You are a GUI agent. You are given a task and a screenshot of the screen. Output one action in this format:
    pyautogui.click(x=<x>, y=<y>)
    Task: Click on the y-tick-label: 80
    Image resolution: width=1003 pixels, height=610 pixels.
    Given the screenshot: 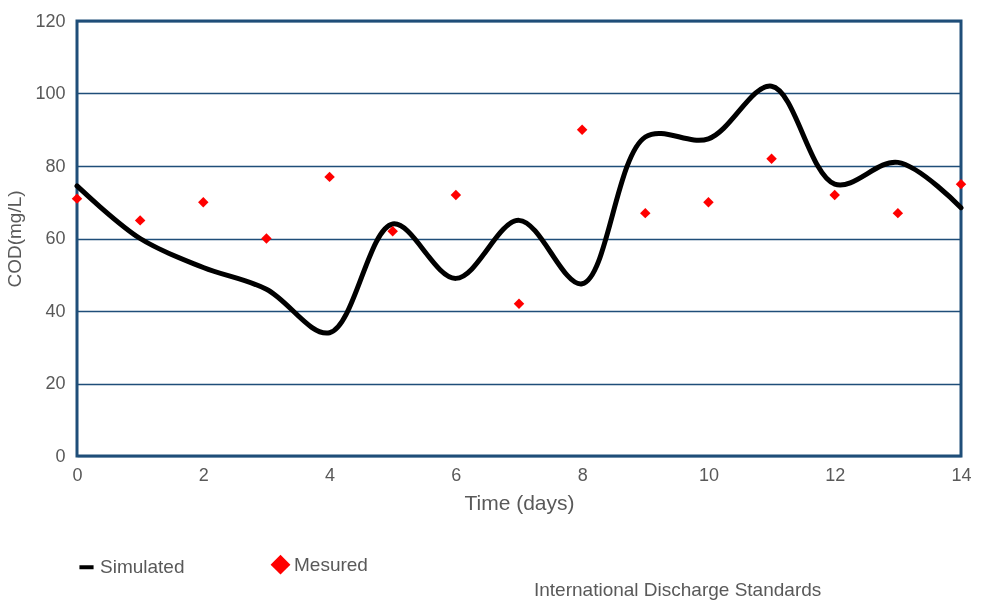 What is the action you would take?
    pyautogui.click(x=55, y=165)
    